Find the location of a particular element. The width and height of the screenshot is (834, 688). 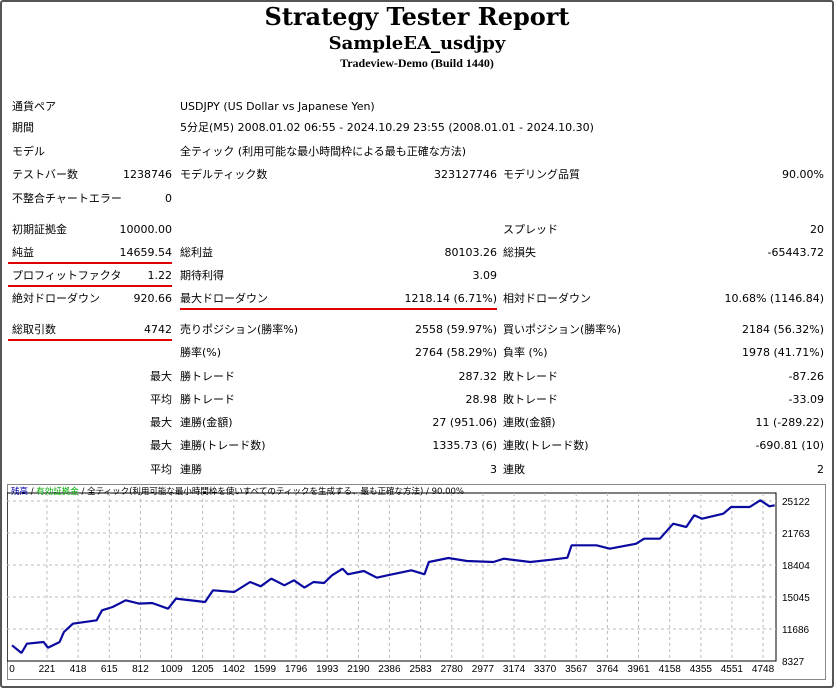

x-tick-label: 3174 is located at coordinates (514, 669).